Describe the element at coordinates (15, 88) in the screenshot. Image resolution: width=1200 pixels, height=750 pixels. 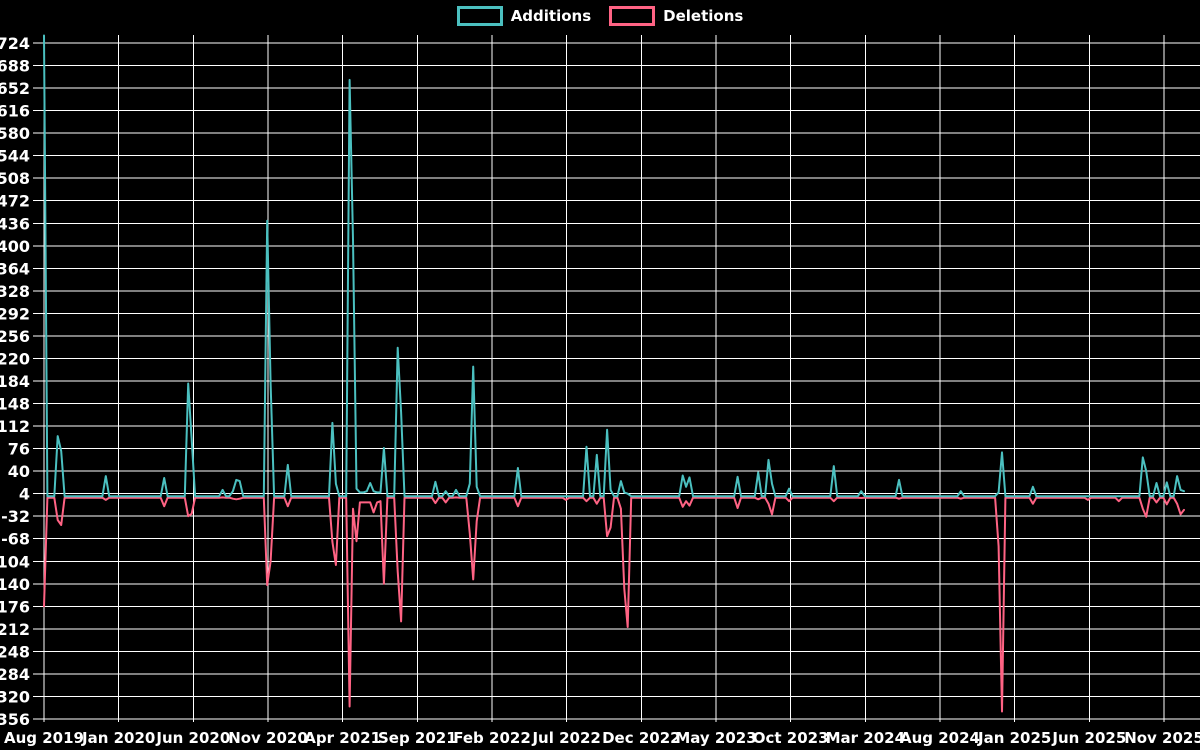
I see `y-tick-label: 652` at that location.